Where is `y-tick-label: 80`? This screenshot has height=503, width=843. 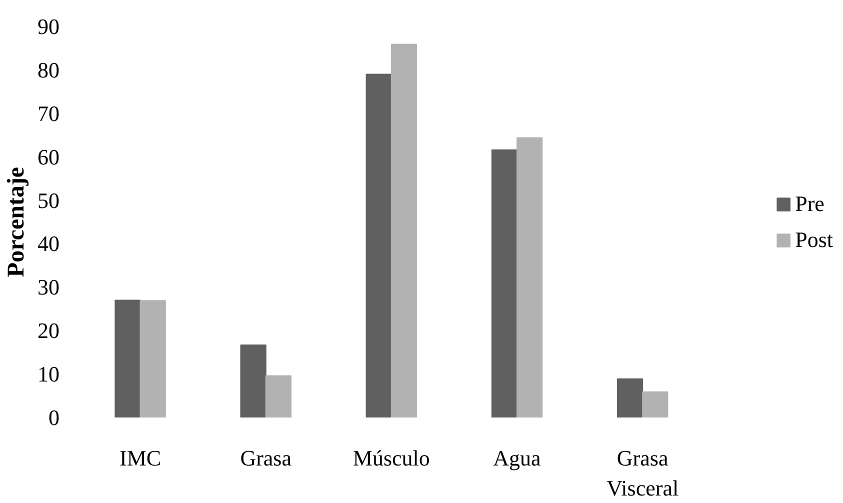 y-tick-label: 80 is located at coordinates (49, 69).